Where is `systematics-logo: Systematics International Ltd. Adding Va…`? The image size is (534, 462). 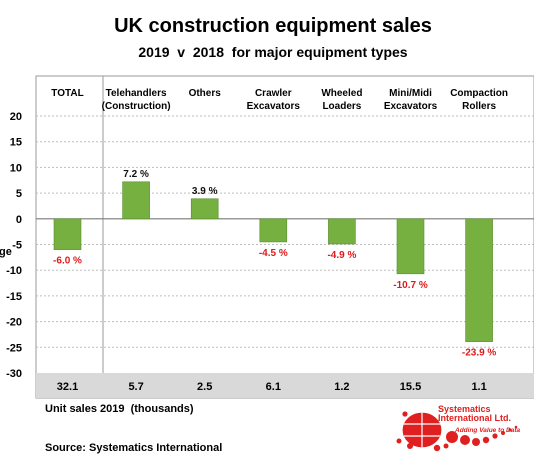
systematics-logo: Systematics International Ltd. Adding Va… is located at coordinates (458, 428).